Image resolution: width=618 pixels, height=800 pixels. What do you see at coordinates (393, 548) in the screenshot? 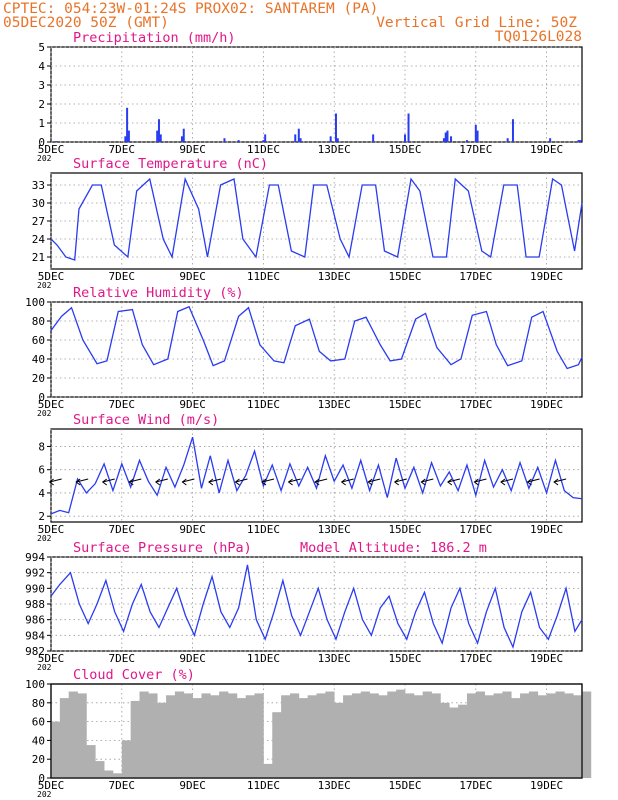
I see `panel-annotation: Model Altitude: 186.2 m` at bounding box center [393, 548].